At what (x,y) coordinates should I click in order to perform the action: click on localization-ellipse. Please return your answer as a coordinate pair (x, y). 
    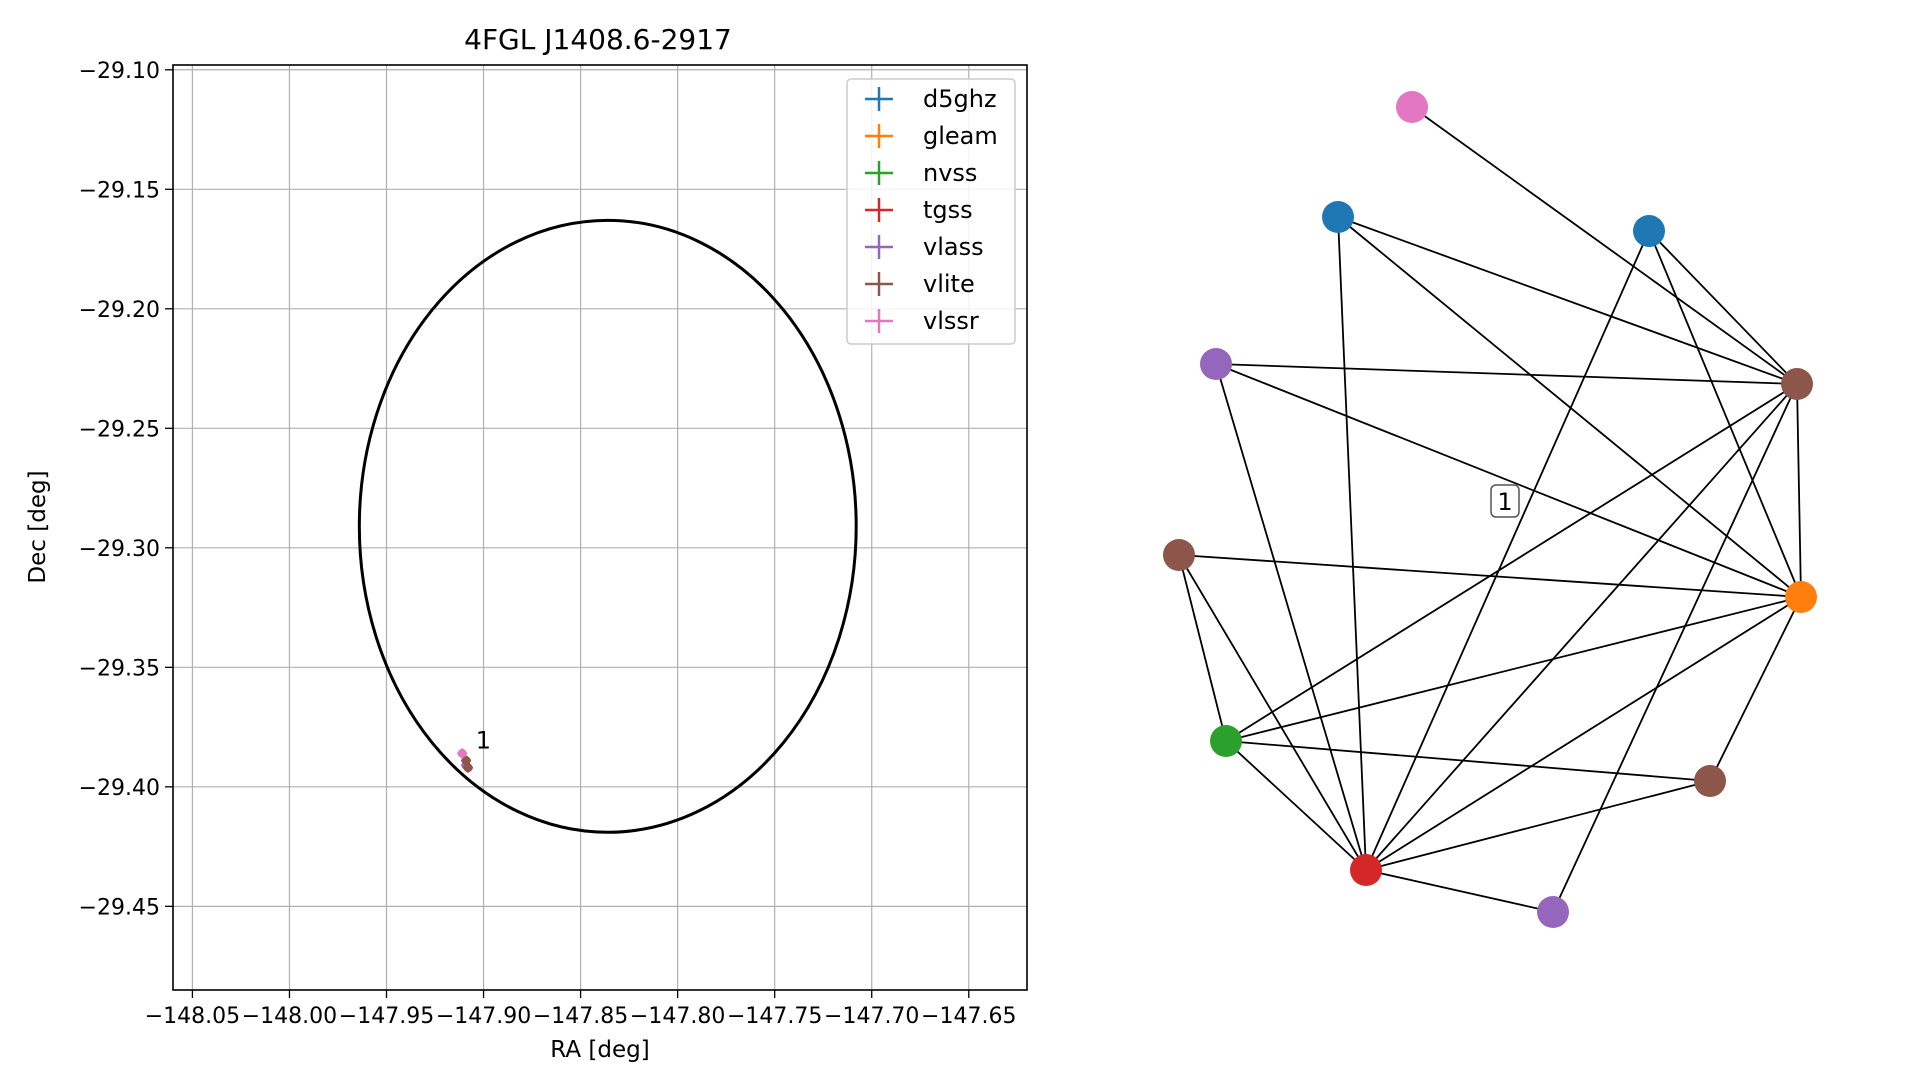
    Looking at the image, I should click on (607, 526).